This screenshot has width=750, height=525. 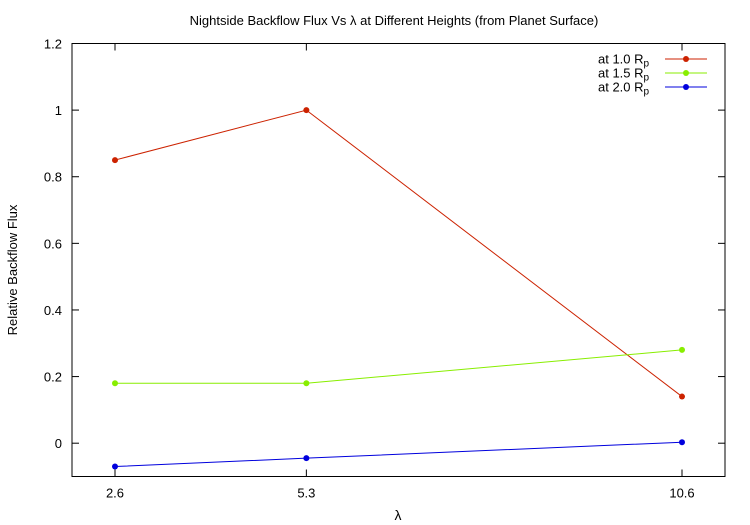 What do you see at coordinates (58, 443) in the screenshot?
I see `y-tick-label: 0` at bounding box center [58, 443].